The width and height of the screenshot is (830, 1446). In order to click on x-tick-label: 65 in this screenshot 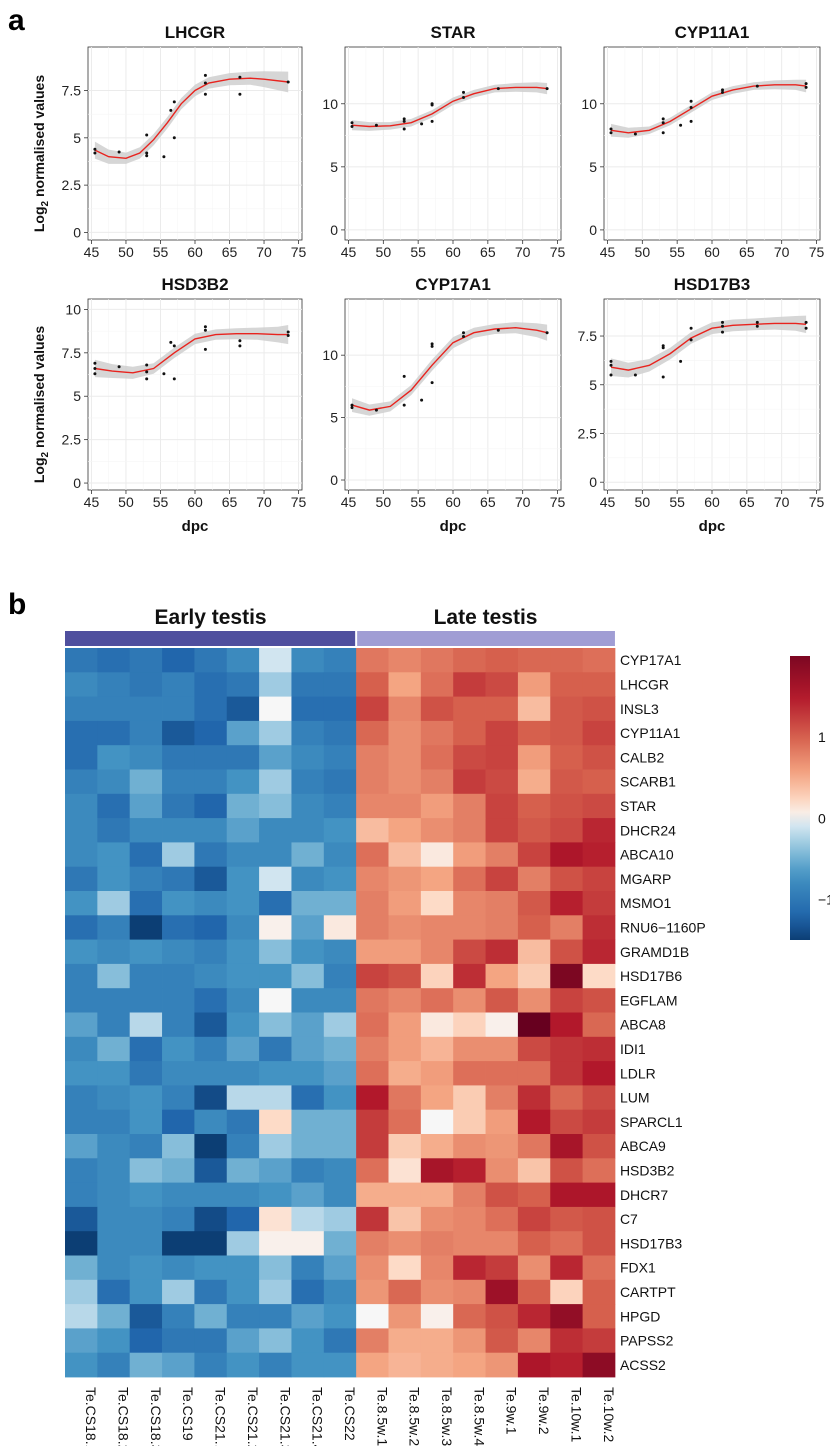, I will do `click(488, 502)`.